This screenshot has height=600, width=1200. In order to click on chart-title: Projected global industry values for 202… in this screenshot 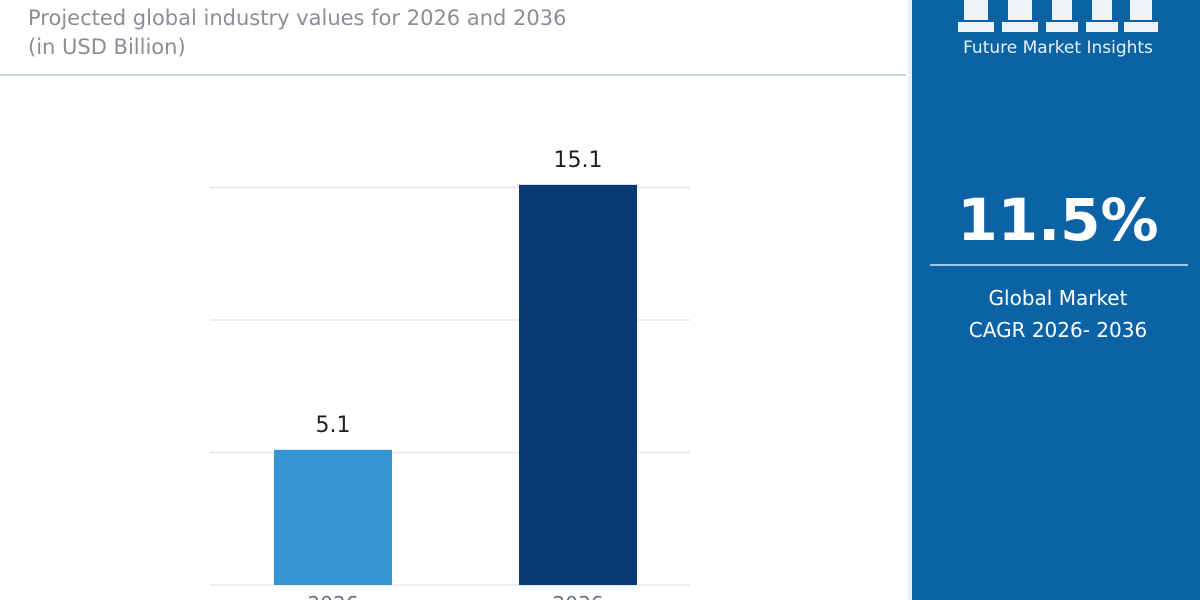, I will do `click(297, 33)`.